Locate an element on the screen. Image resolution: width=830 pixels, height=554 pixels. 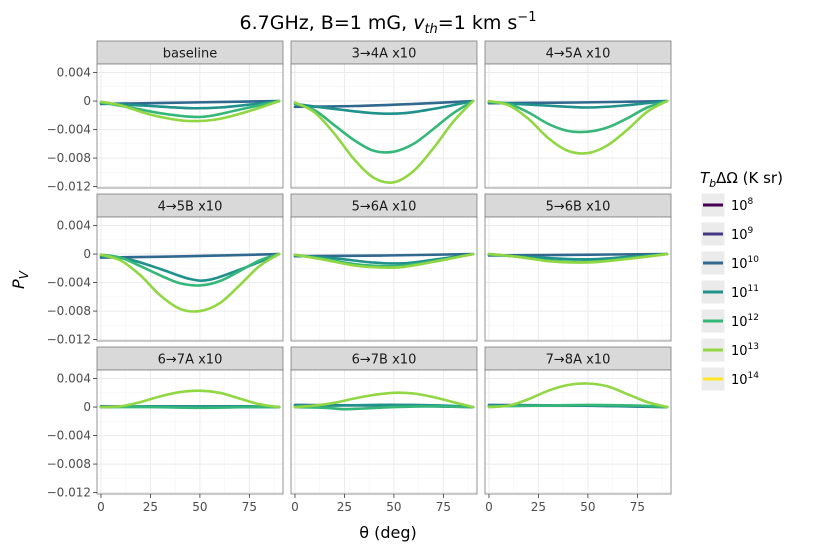
legend-label: 1010 is located at coordinates (745, 263).